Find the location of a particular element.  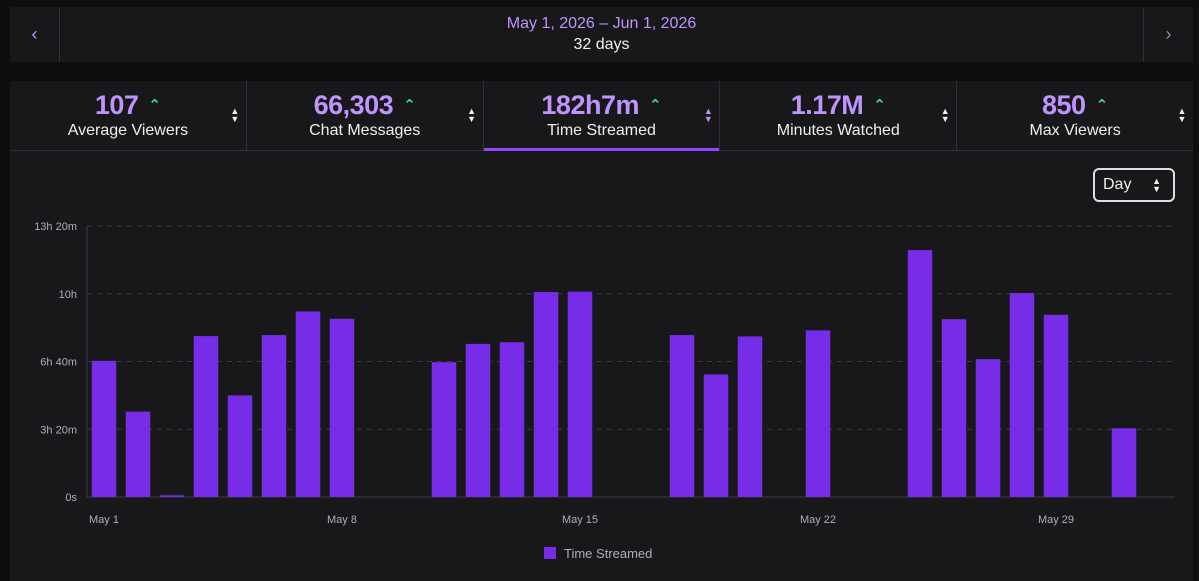

stat-tab-max-viewers: 850 ⌃ Max Viewers ▲ ▼ is located at coordinates (1075, 115).